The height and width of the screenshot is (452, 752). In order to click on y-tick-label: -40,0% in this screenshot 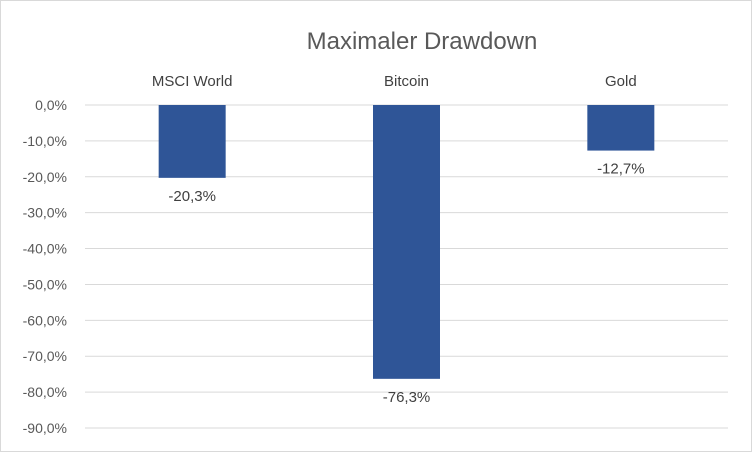, I will do `click(45, 249)`.